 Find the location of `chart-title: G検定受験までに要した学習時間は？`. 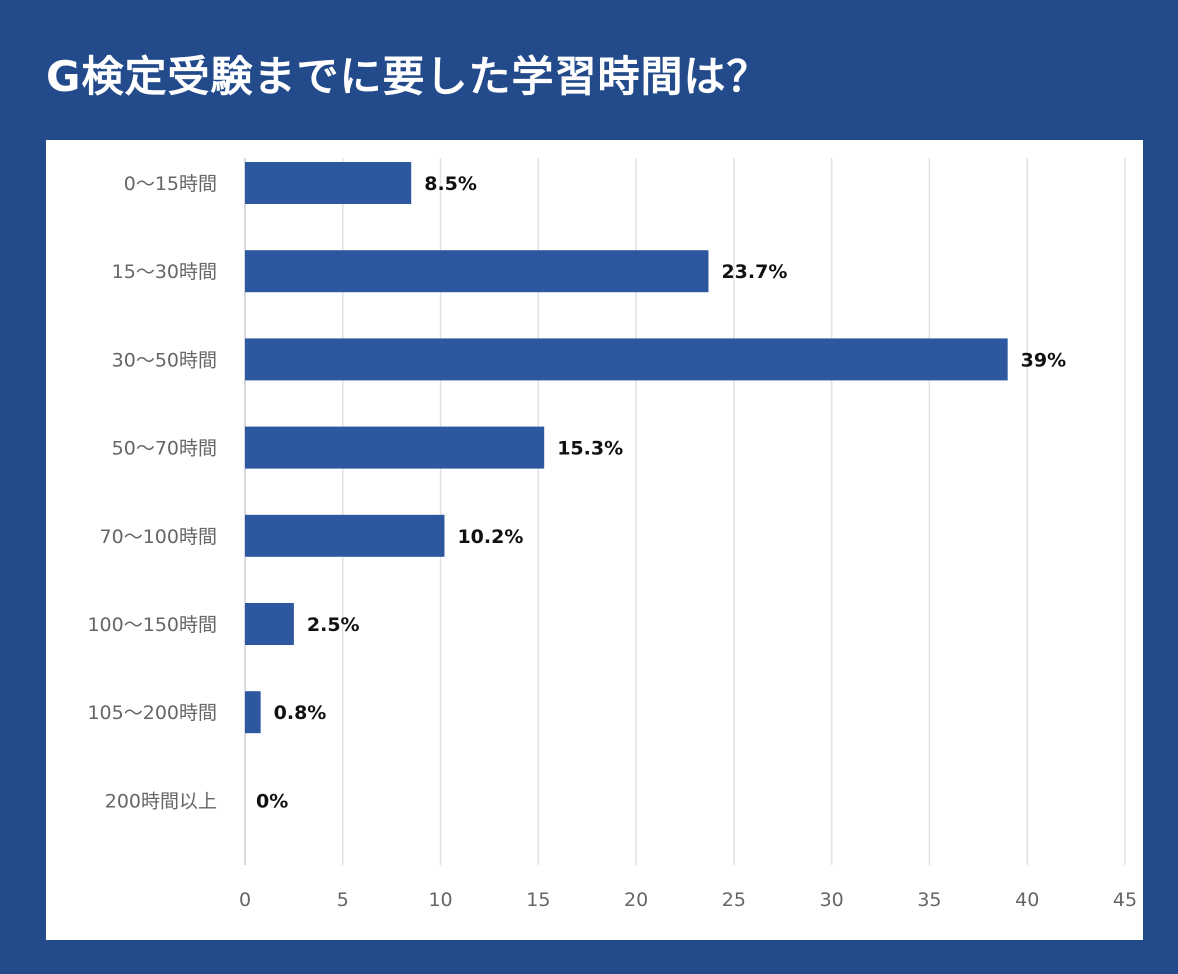

chart-title: G検定受験までに要した学習時間は？ is located at coordinates (408, 76).